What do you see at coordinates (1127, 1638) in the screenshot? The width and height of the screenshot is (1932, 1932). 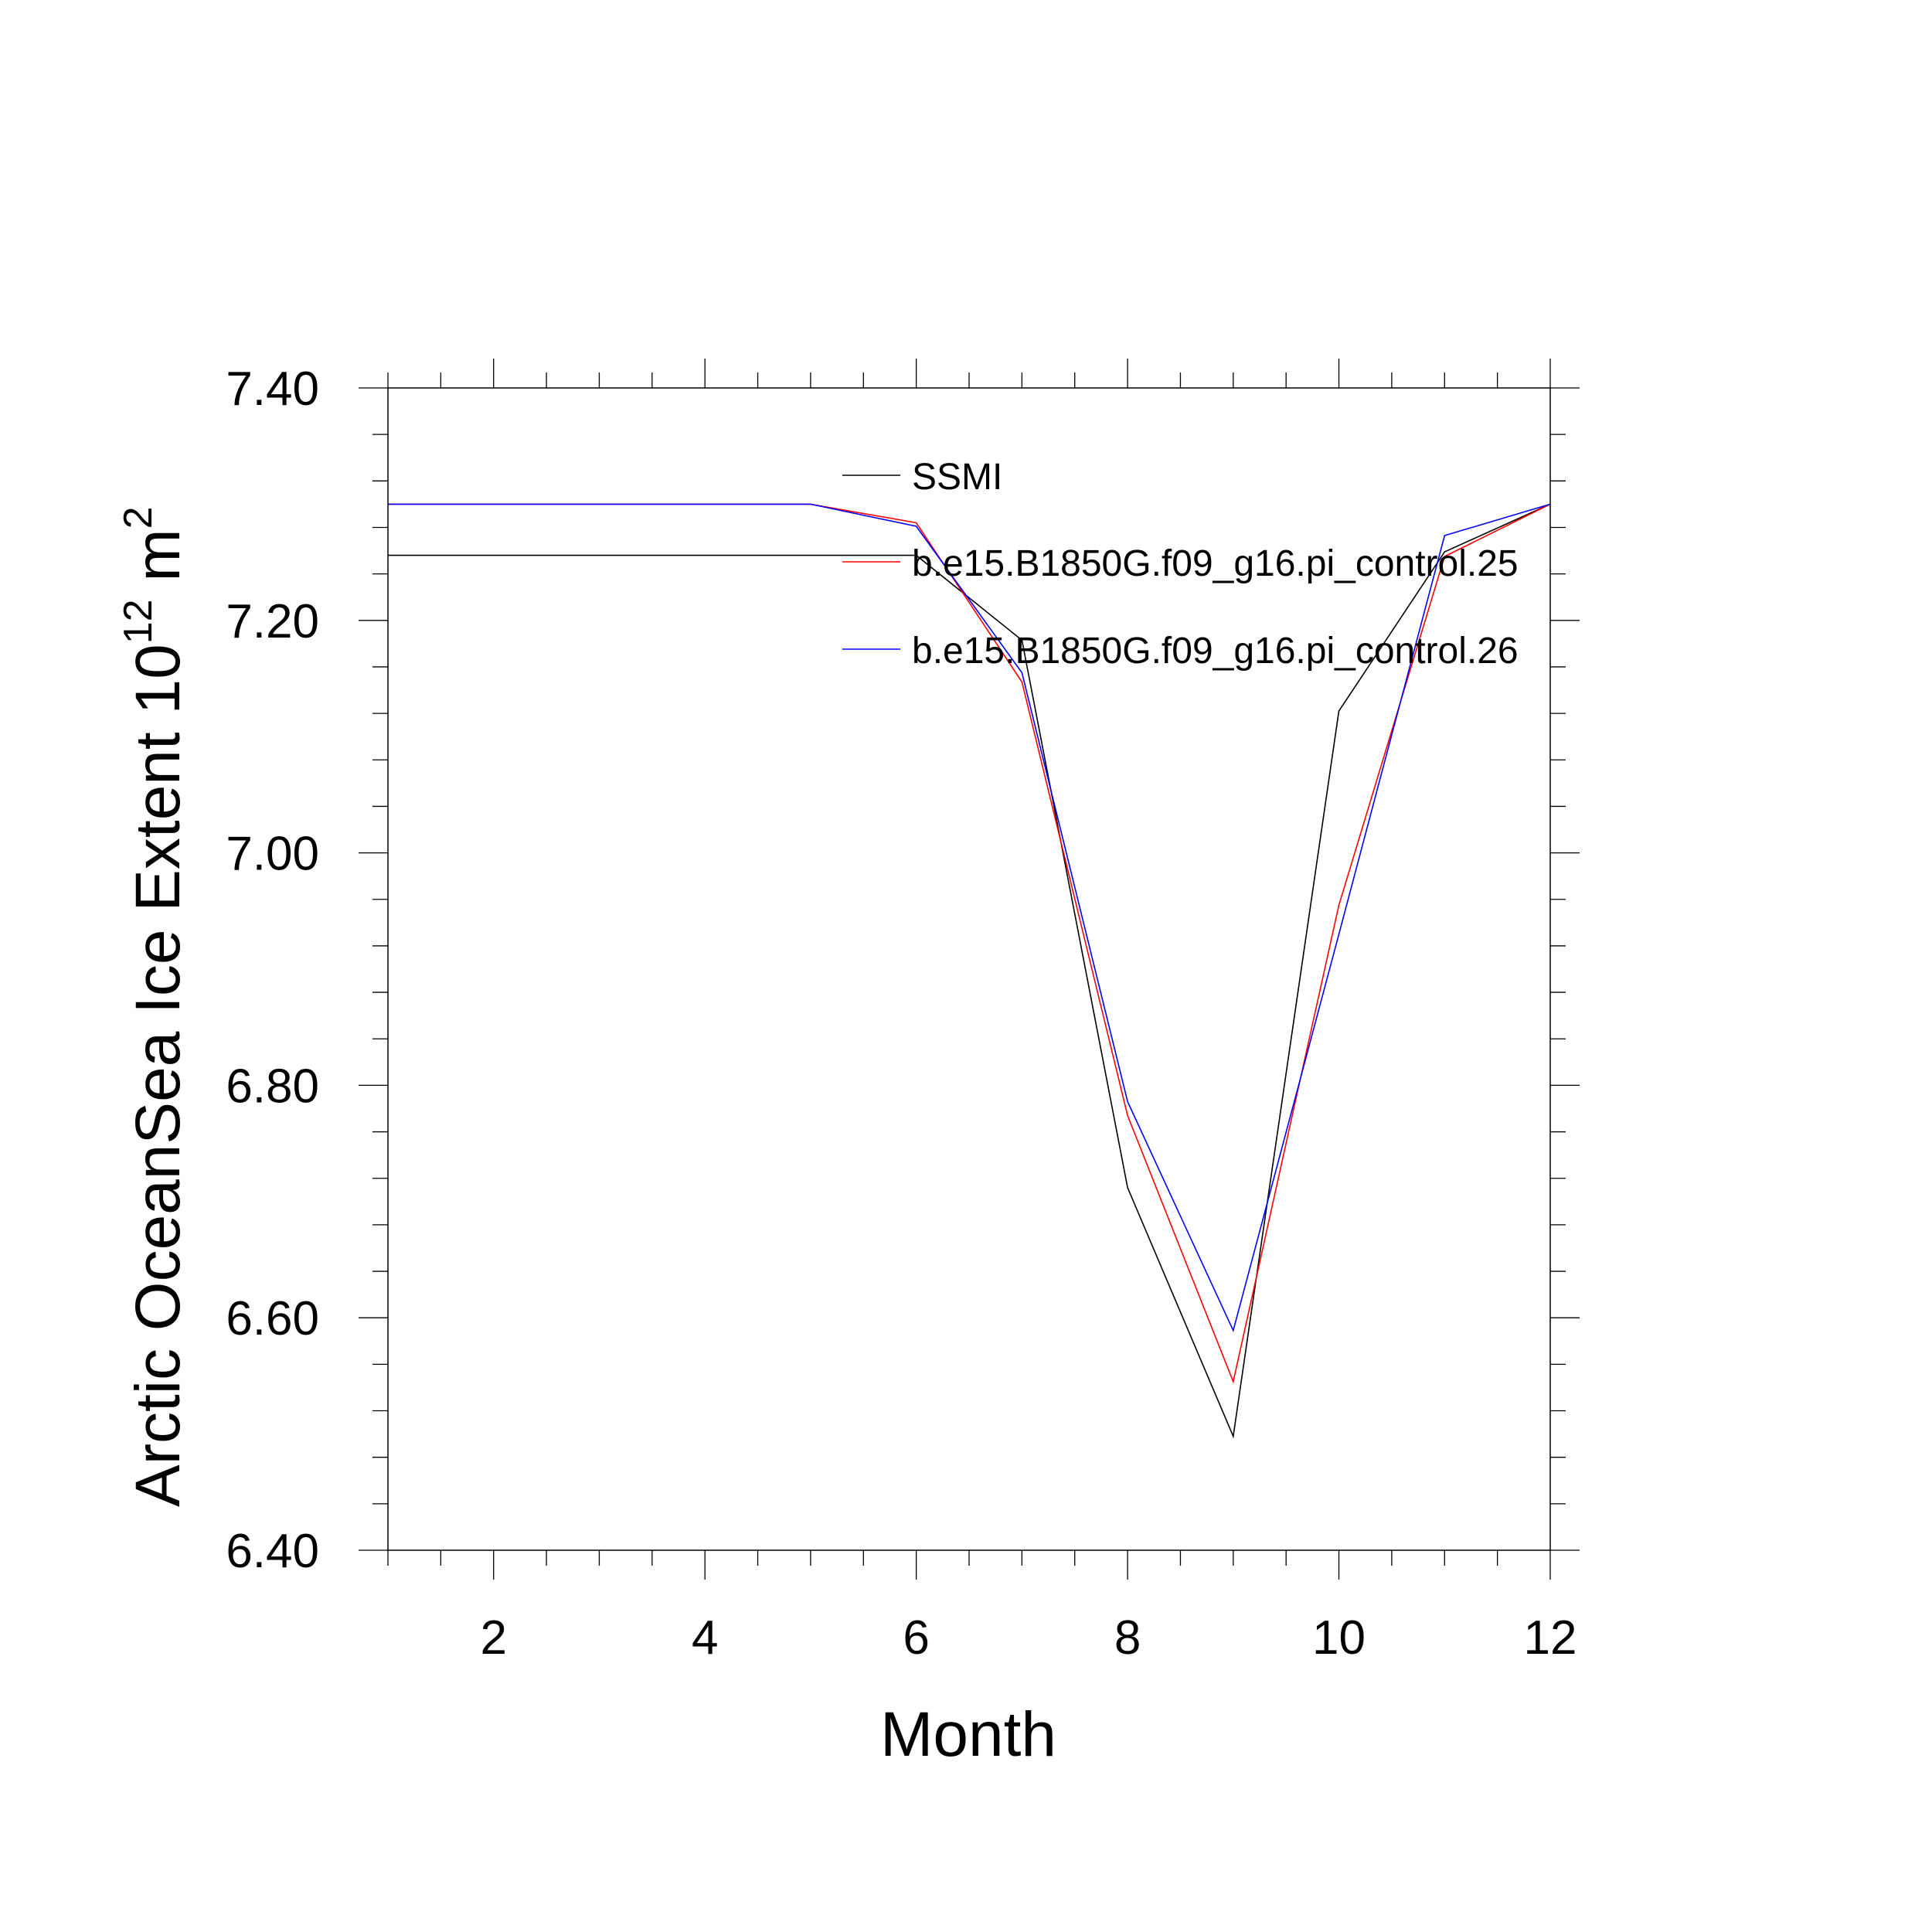 I see `x-tick-label: 8` at bounding box center [1127, 1638].